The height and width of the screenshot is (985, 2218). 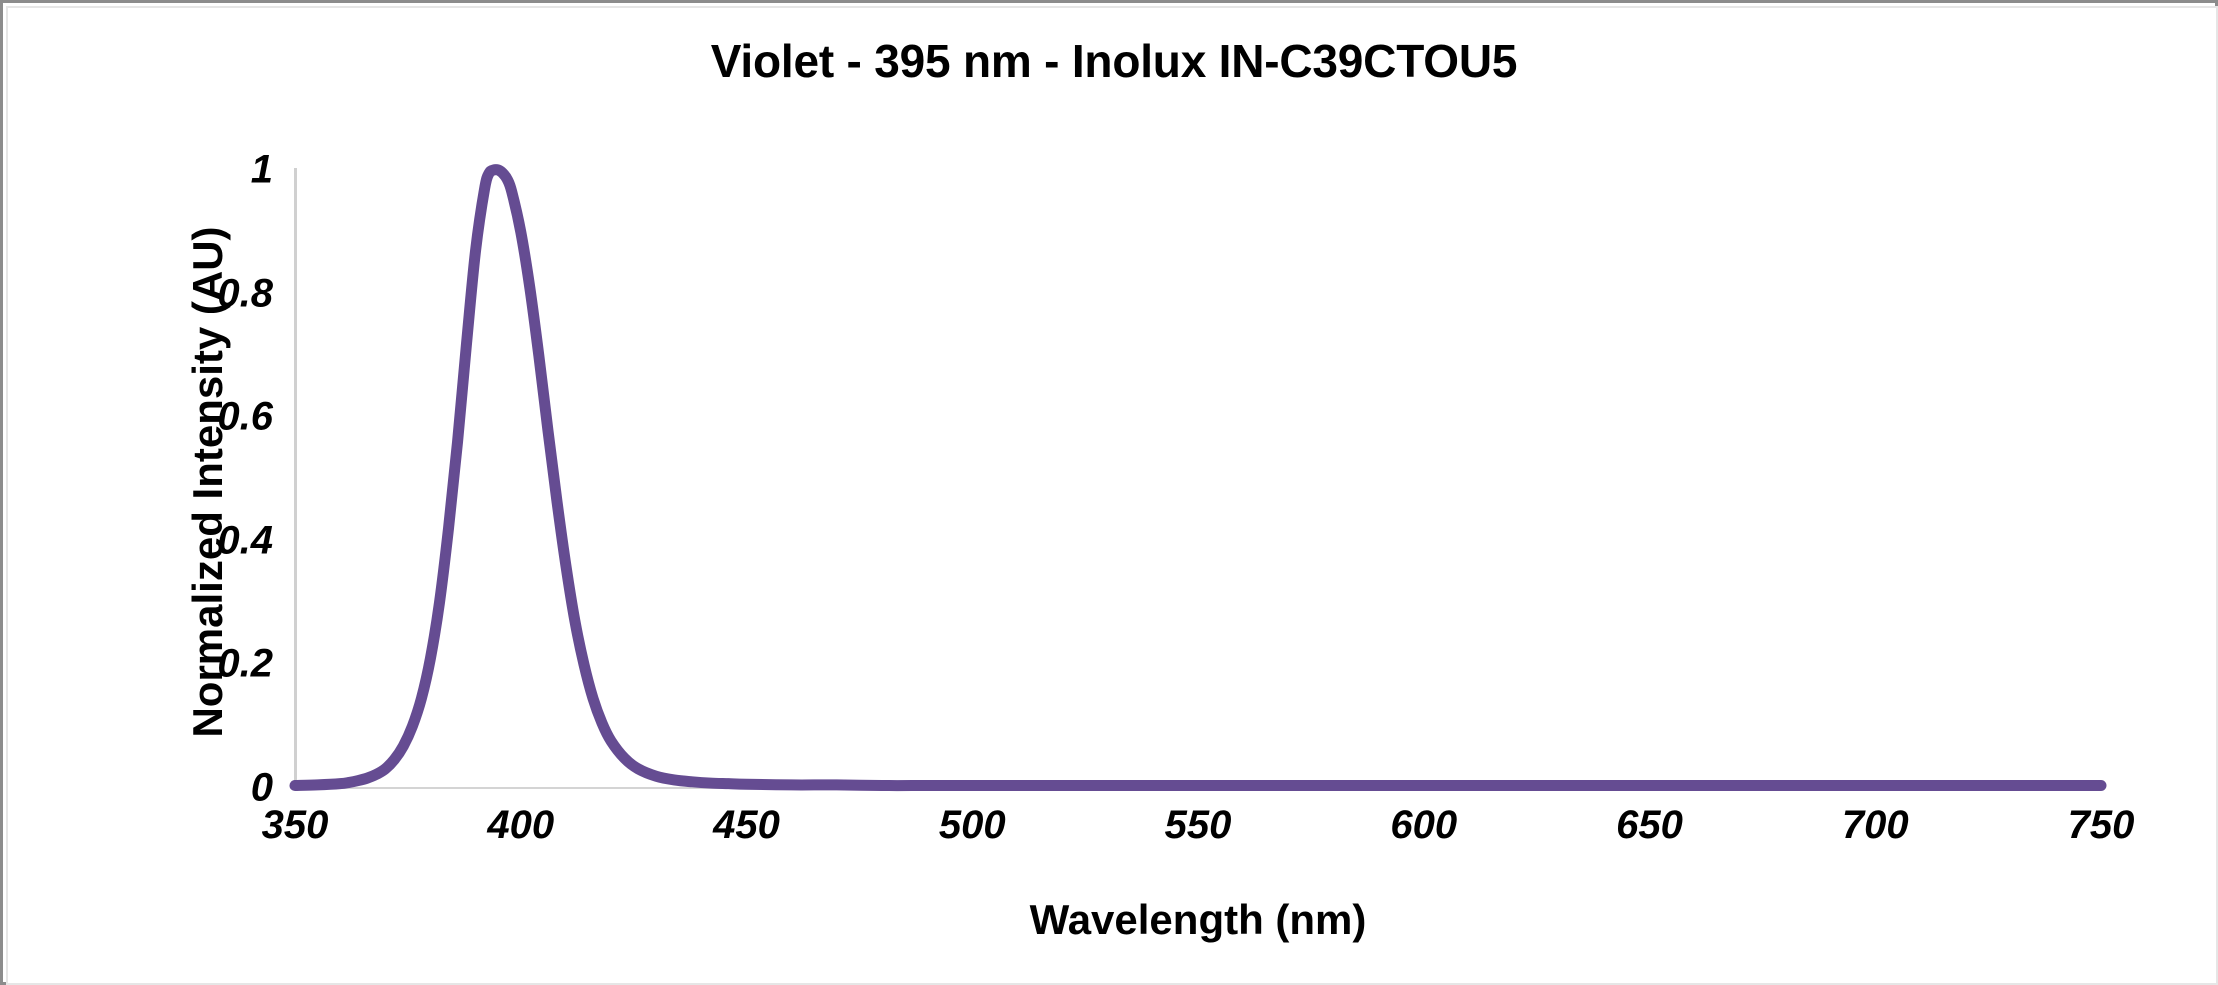 I want to click on x-tick-label: 750, so click(x=2101, y=825).